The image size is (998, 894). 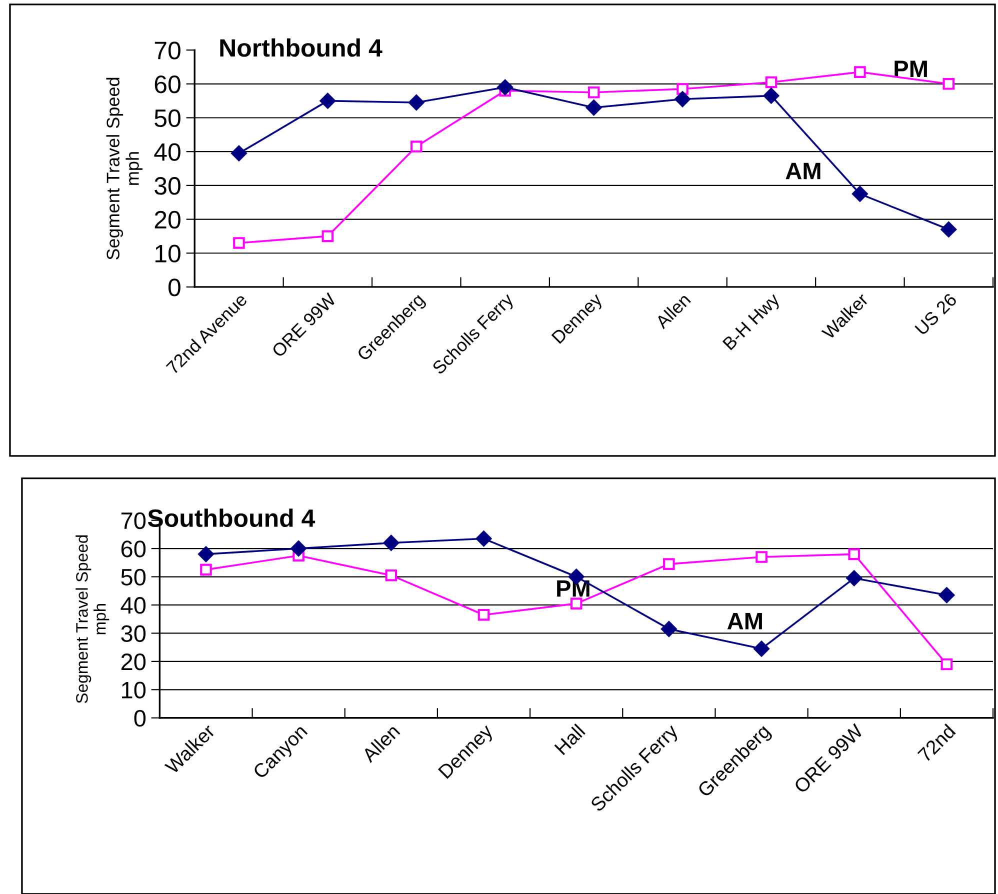 What do you see at coordinates (301, 47) in the screenshot?
I see `chart-title: Northbound 4` at bounding box center [301, 47].